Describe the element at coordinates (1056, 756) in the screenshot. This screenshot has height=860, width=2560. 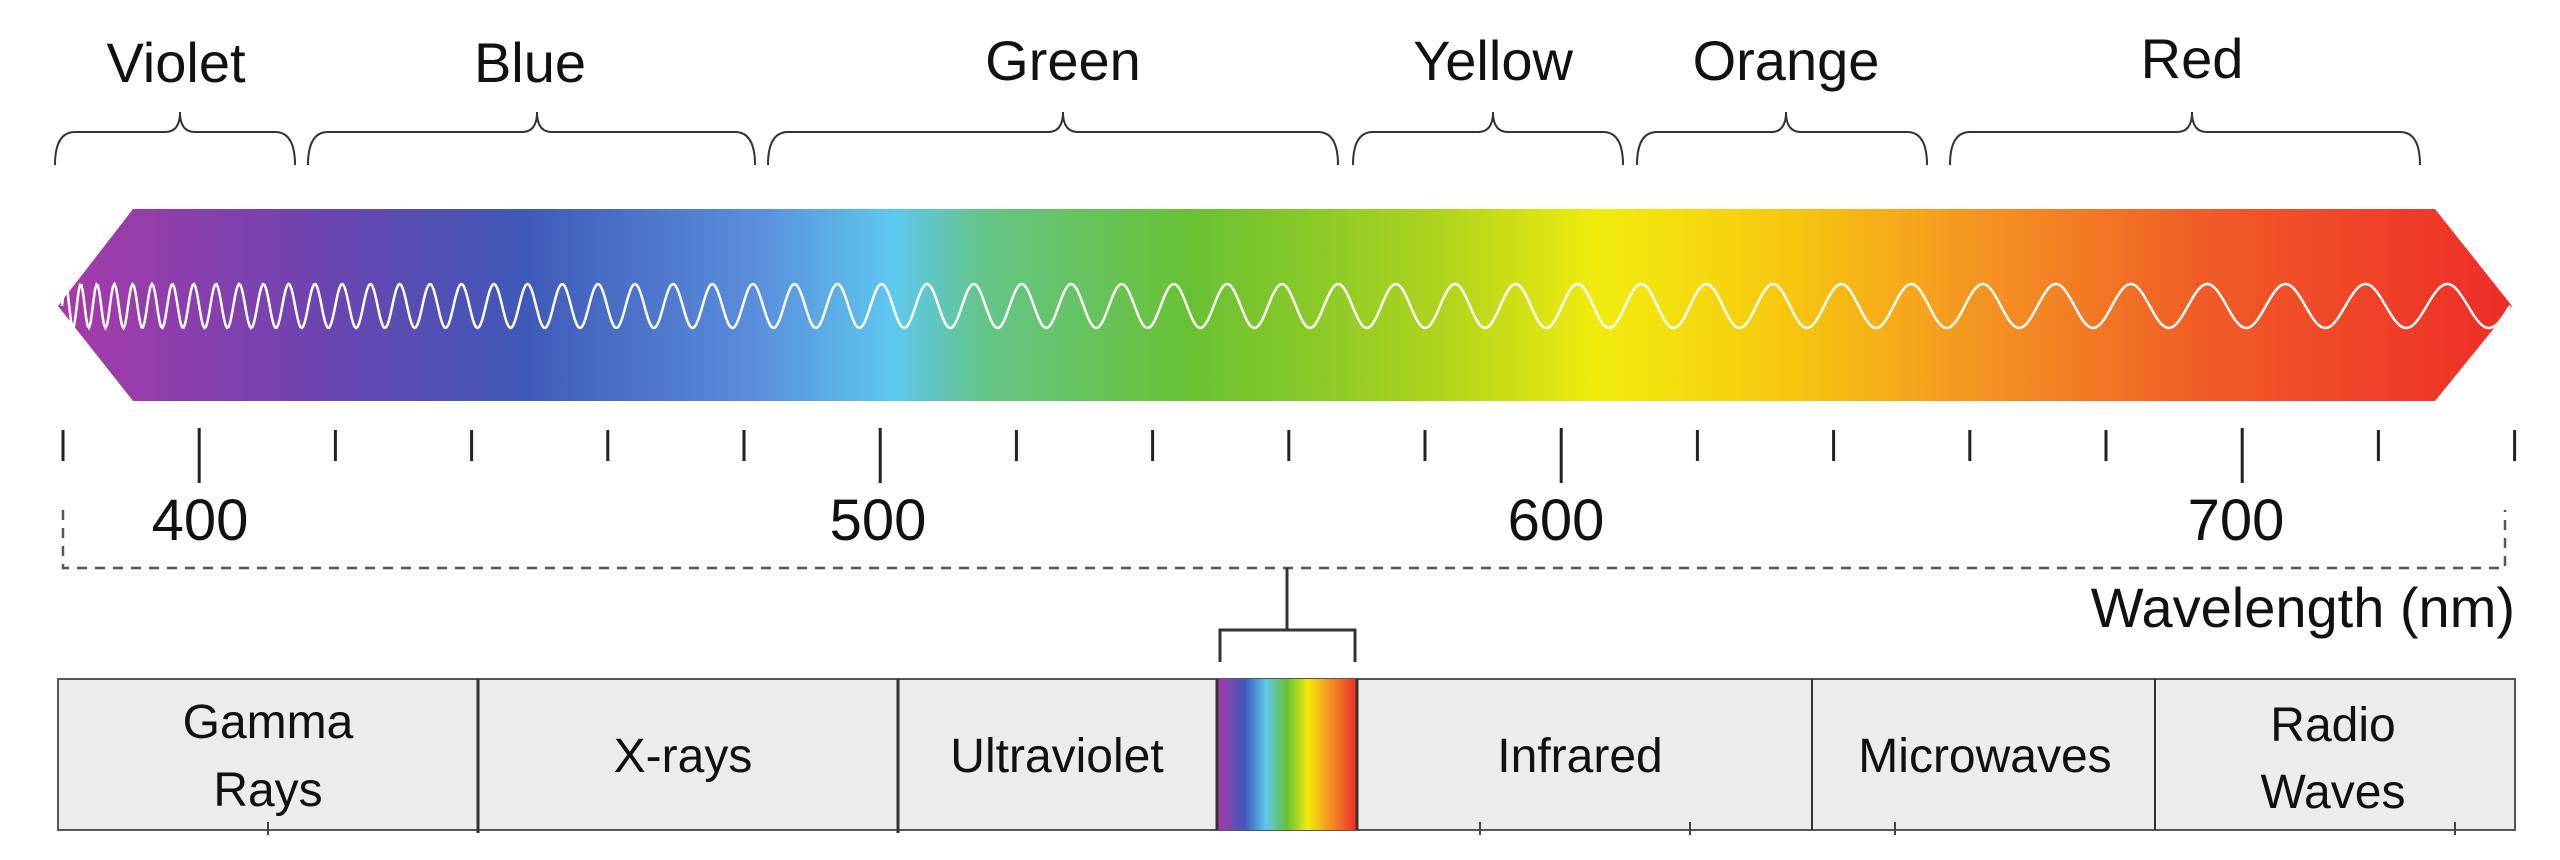
I see `em-label-ultraviolet: Ultraviolet` at that location.